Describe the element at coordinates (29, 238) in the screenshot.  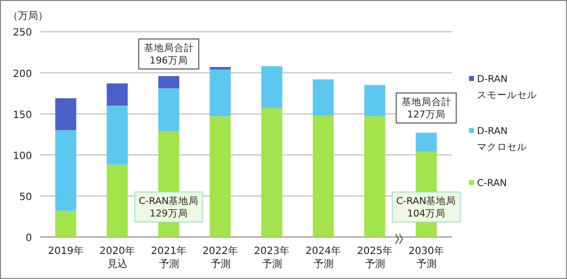
I see `y-tick-label: 0` at that location.